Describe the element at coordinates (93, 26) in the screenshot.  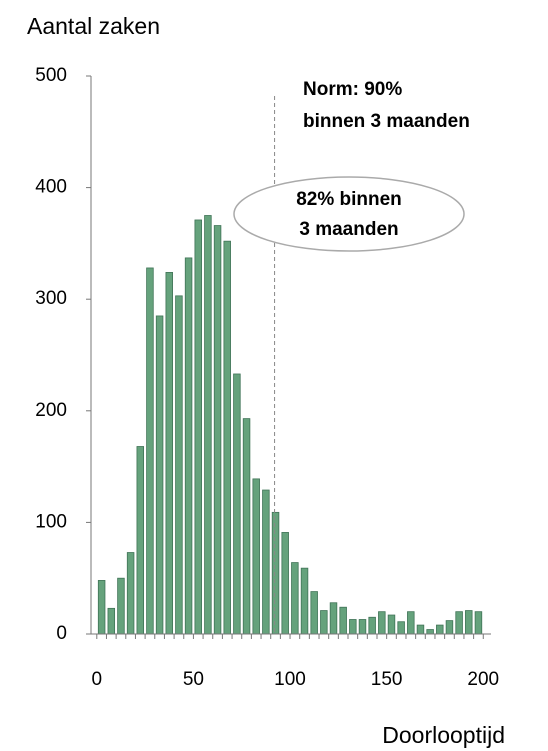
I see `chart-title: Aantal zaken` at that location.